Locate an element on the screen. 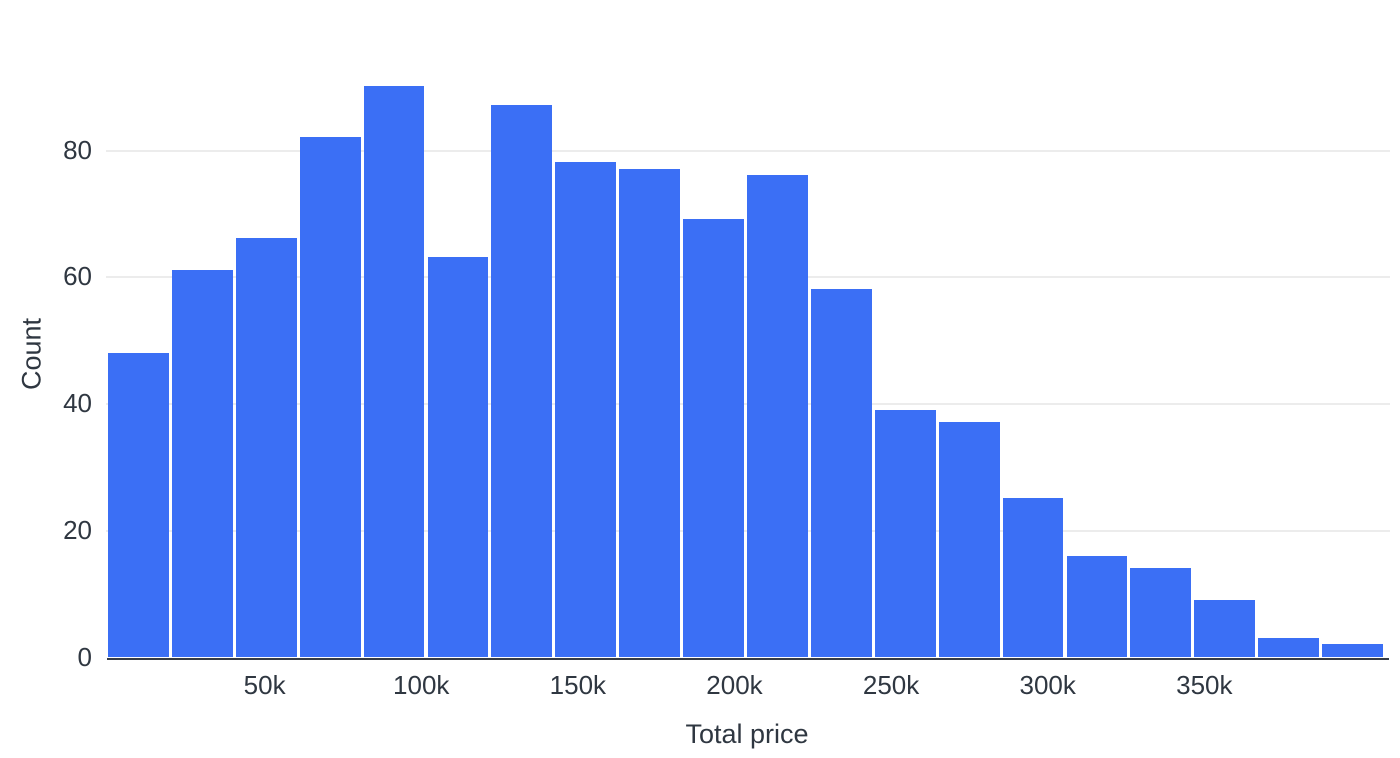 This screenshot has height=758, width=1400. y-axis-tick-label: 0 is located at coordinates (84, 657).